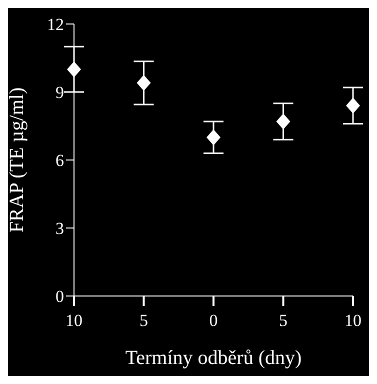 This screenshot has width=377, height=384. I want to click on x-axis-title: Termíny odběrů (dny), so click(213, 358).